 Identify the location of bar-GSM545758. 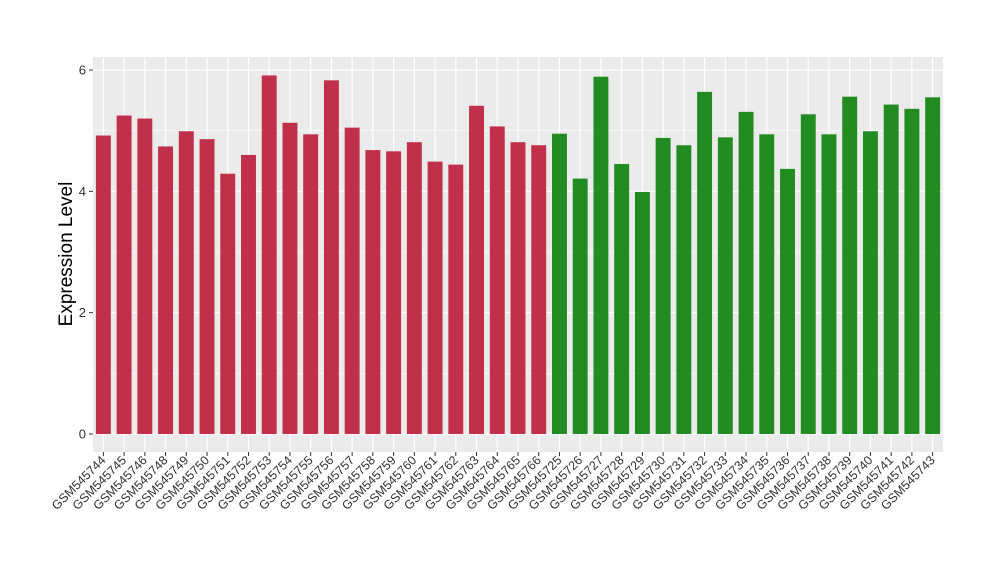
(373, 292).